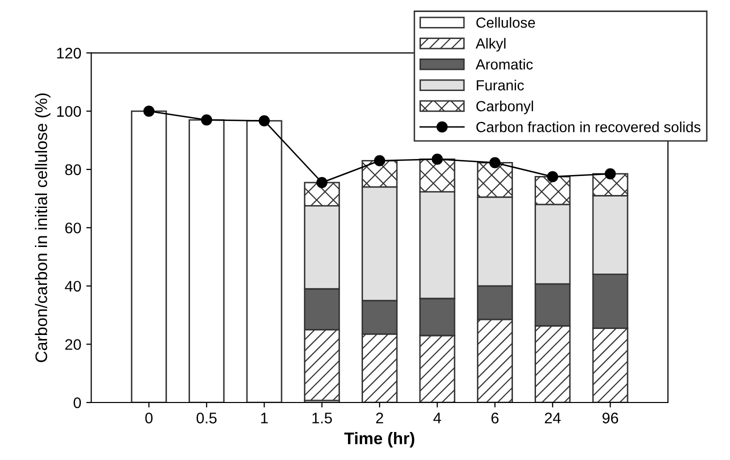 The width and height of the screenshot is (730, 460). Describe the element at coordinates (73, 344) in the screenshot. I see `y-tick-label: 20` at that location.